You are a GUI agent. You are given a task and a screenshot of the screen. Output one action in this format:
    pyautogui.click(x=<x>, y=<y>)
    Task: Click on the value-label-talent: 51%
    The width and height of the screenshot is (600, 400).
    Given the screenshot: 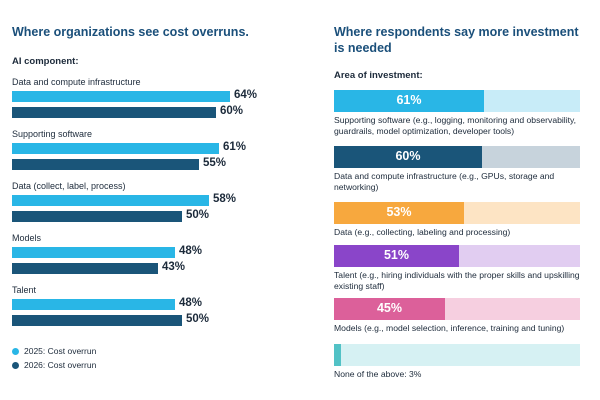 What is the action you would take?
    pyautogui.click(x=396, y=255)
    